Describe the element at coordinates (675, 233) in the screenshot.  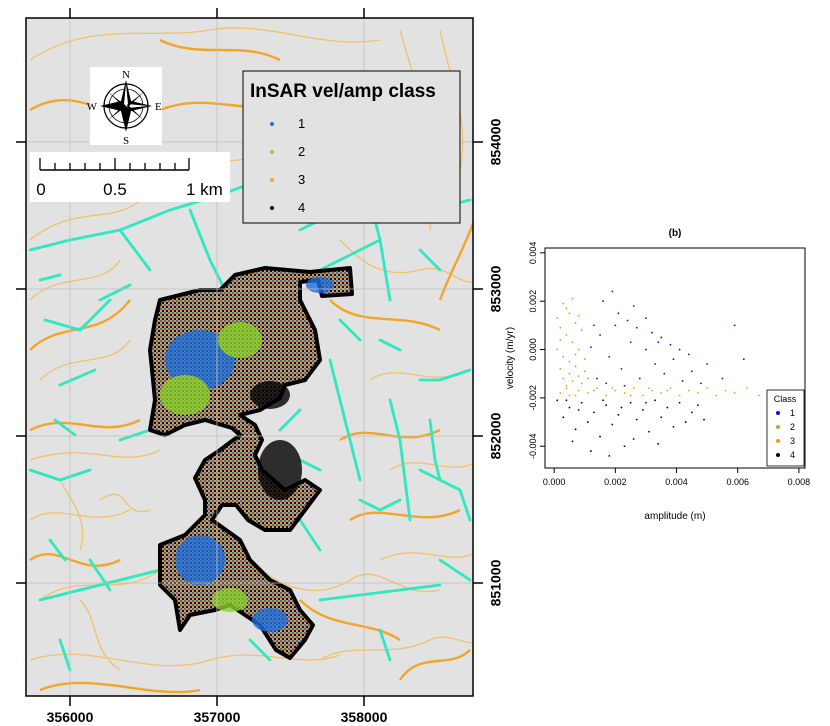
I see `scatter-title: (b)` at that location.